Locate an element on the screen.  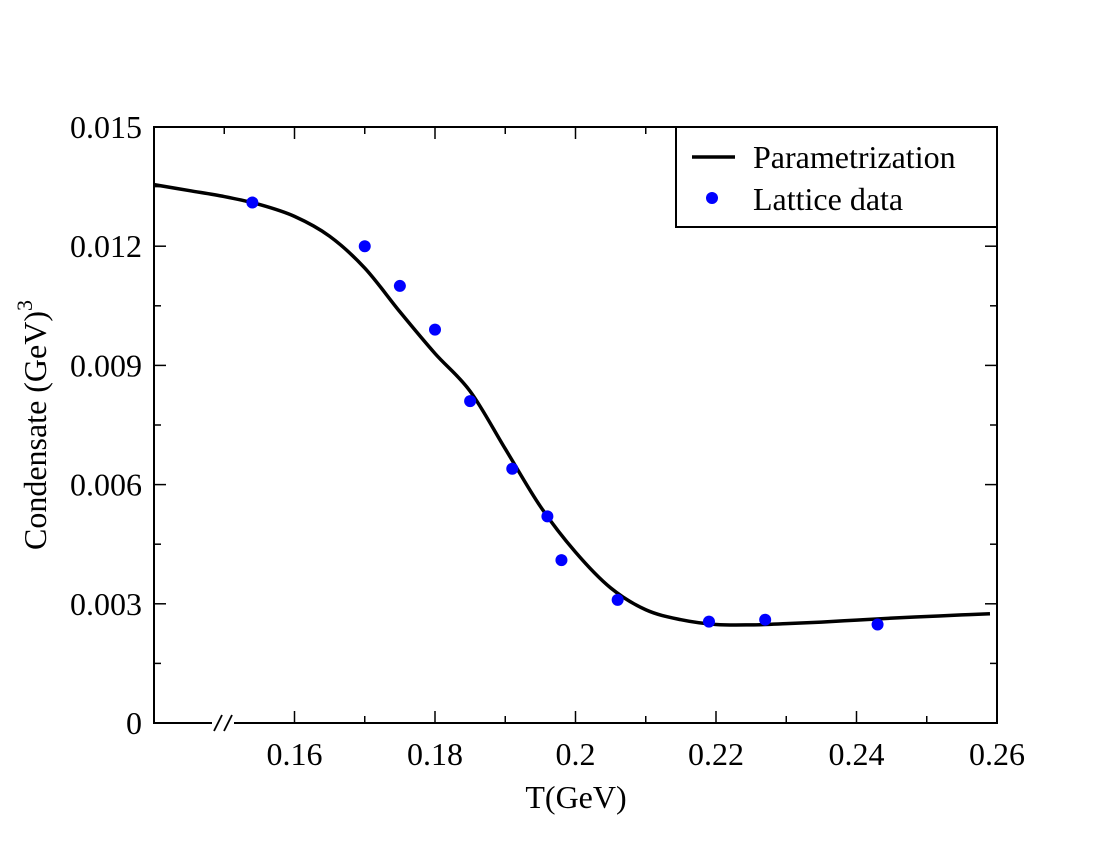
y-tick-label: 0 is located at coordinates (134, 723).